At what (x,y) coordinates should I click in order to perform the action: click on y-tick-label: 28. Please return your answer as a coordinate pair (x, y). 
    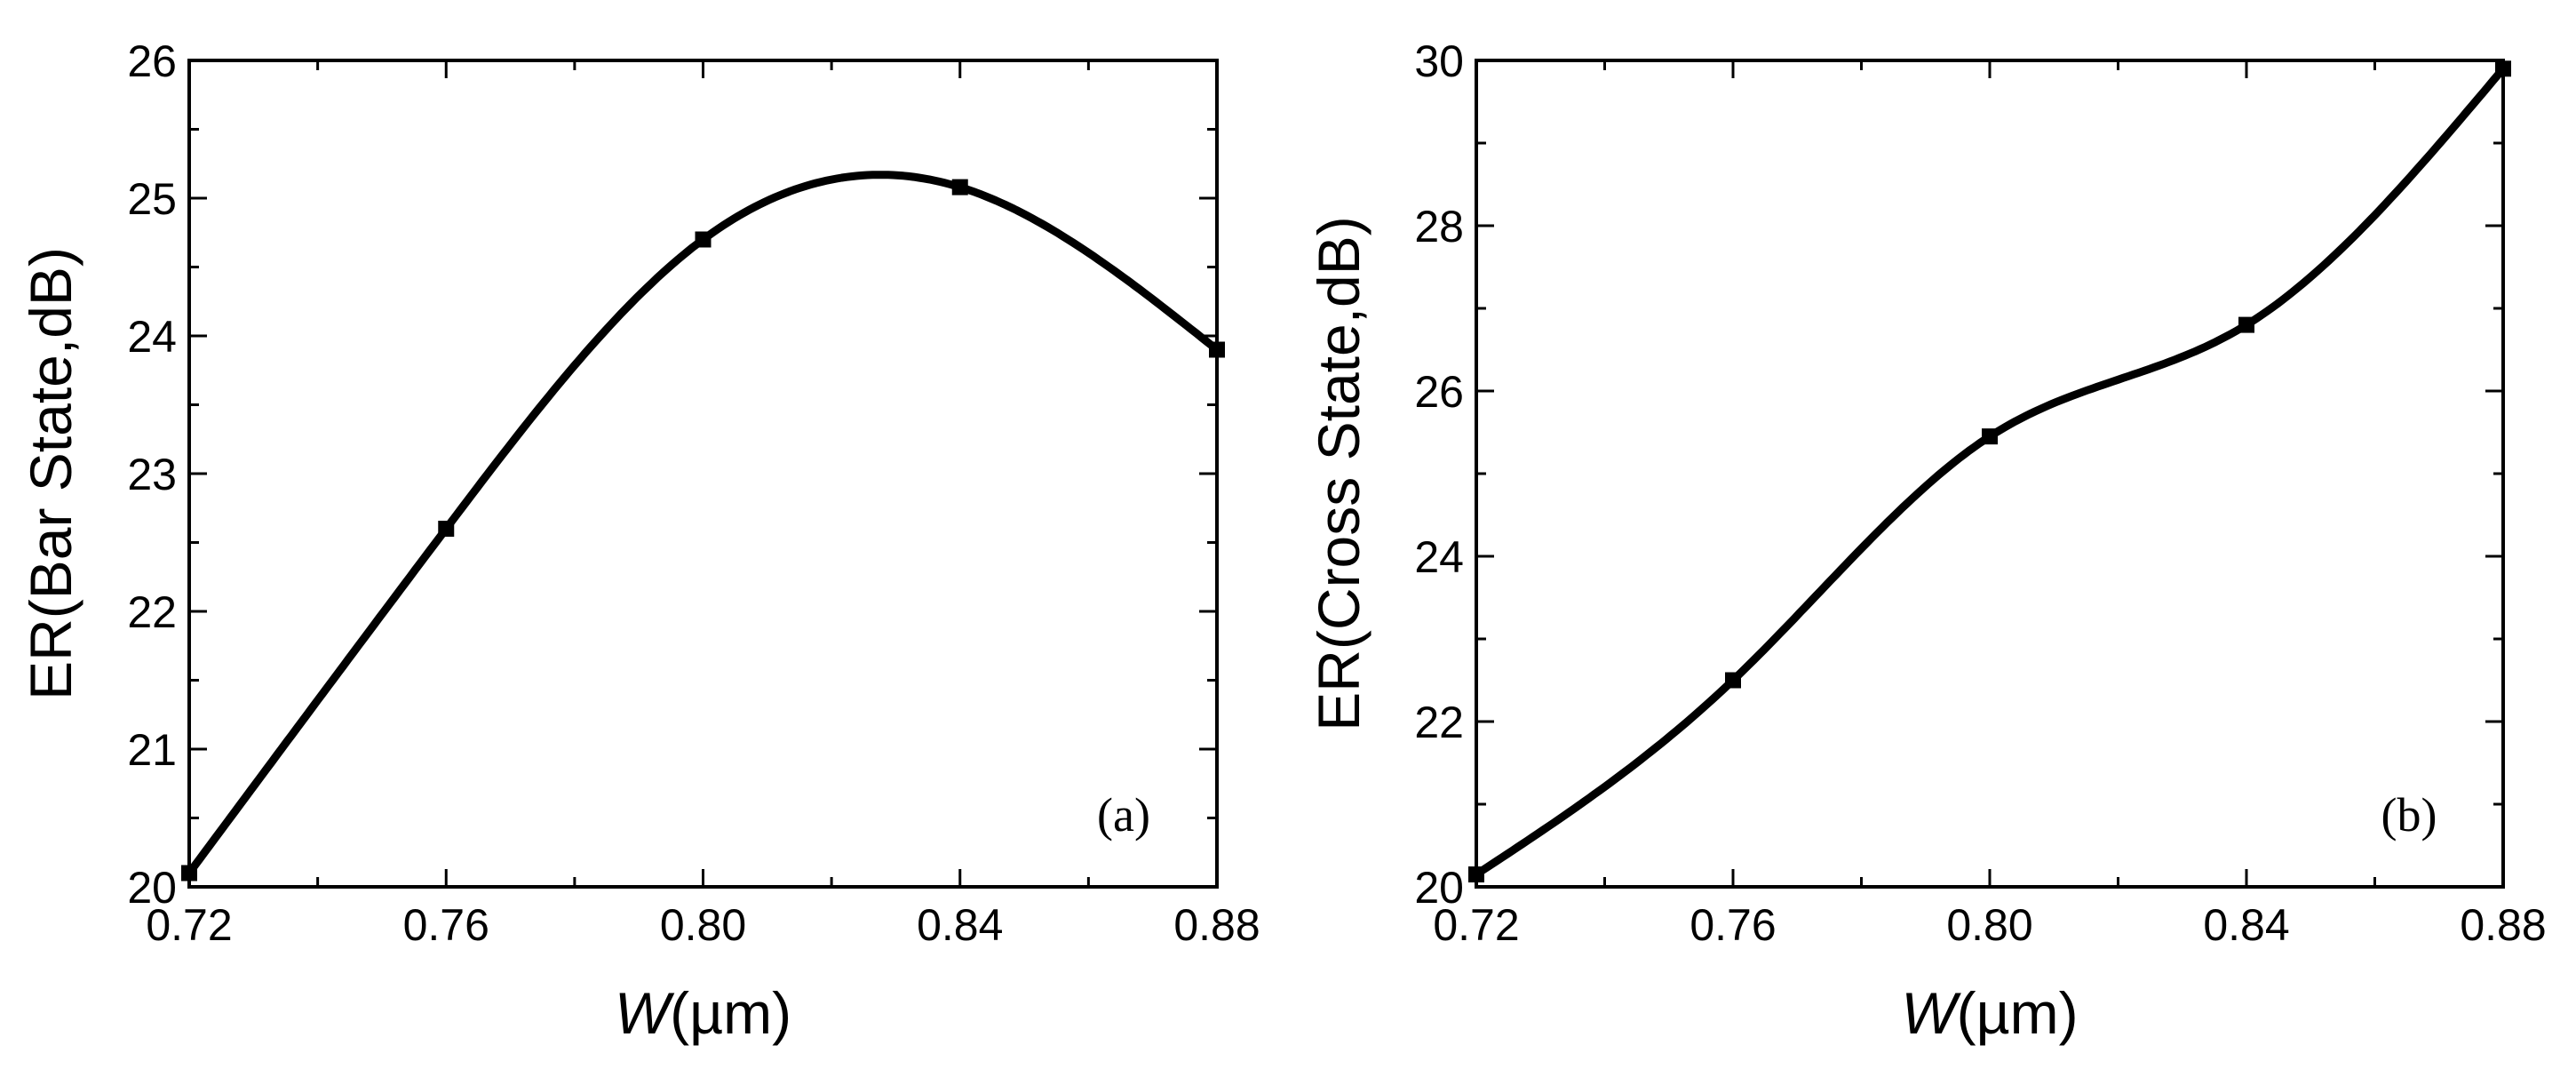
    Looking at the image, I should click on (1439, 226).